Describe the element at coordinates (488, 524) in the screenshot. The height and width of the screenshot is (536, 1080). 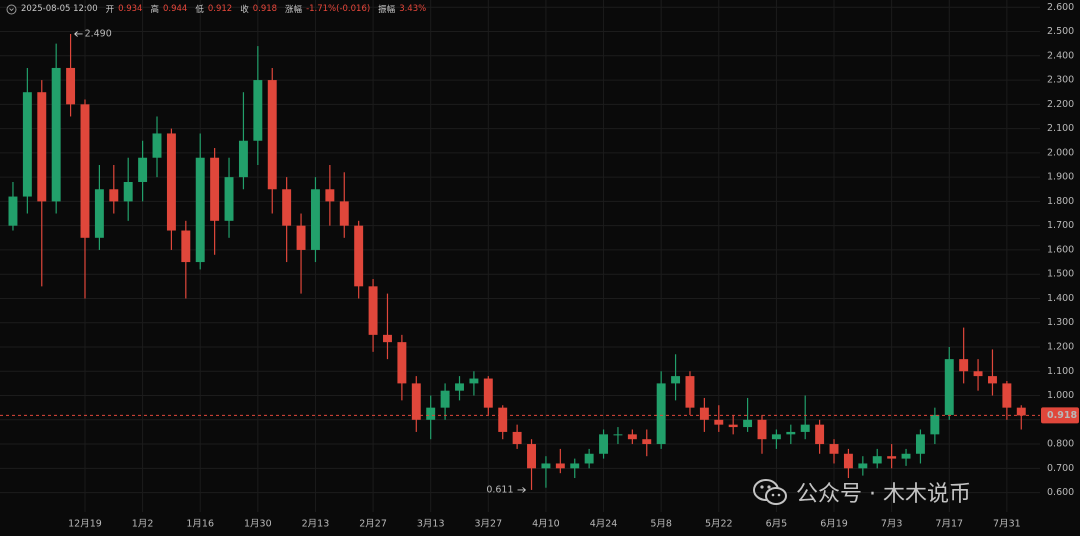
I see `x-tick-label: 3月27` at that location.